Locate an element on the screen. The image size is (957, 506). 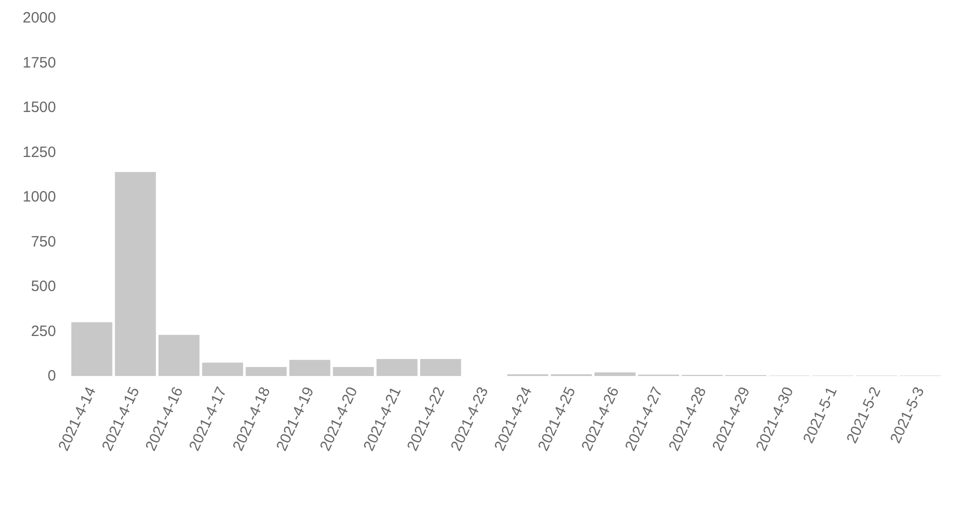
y-tick-label: 1750 is located at coordinates (39, 63).